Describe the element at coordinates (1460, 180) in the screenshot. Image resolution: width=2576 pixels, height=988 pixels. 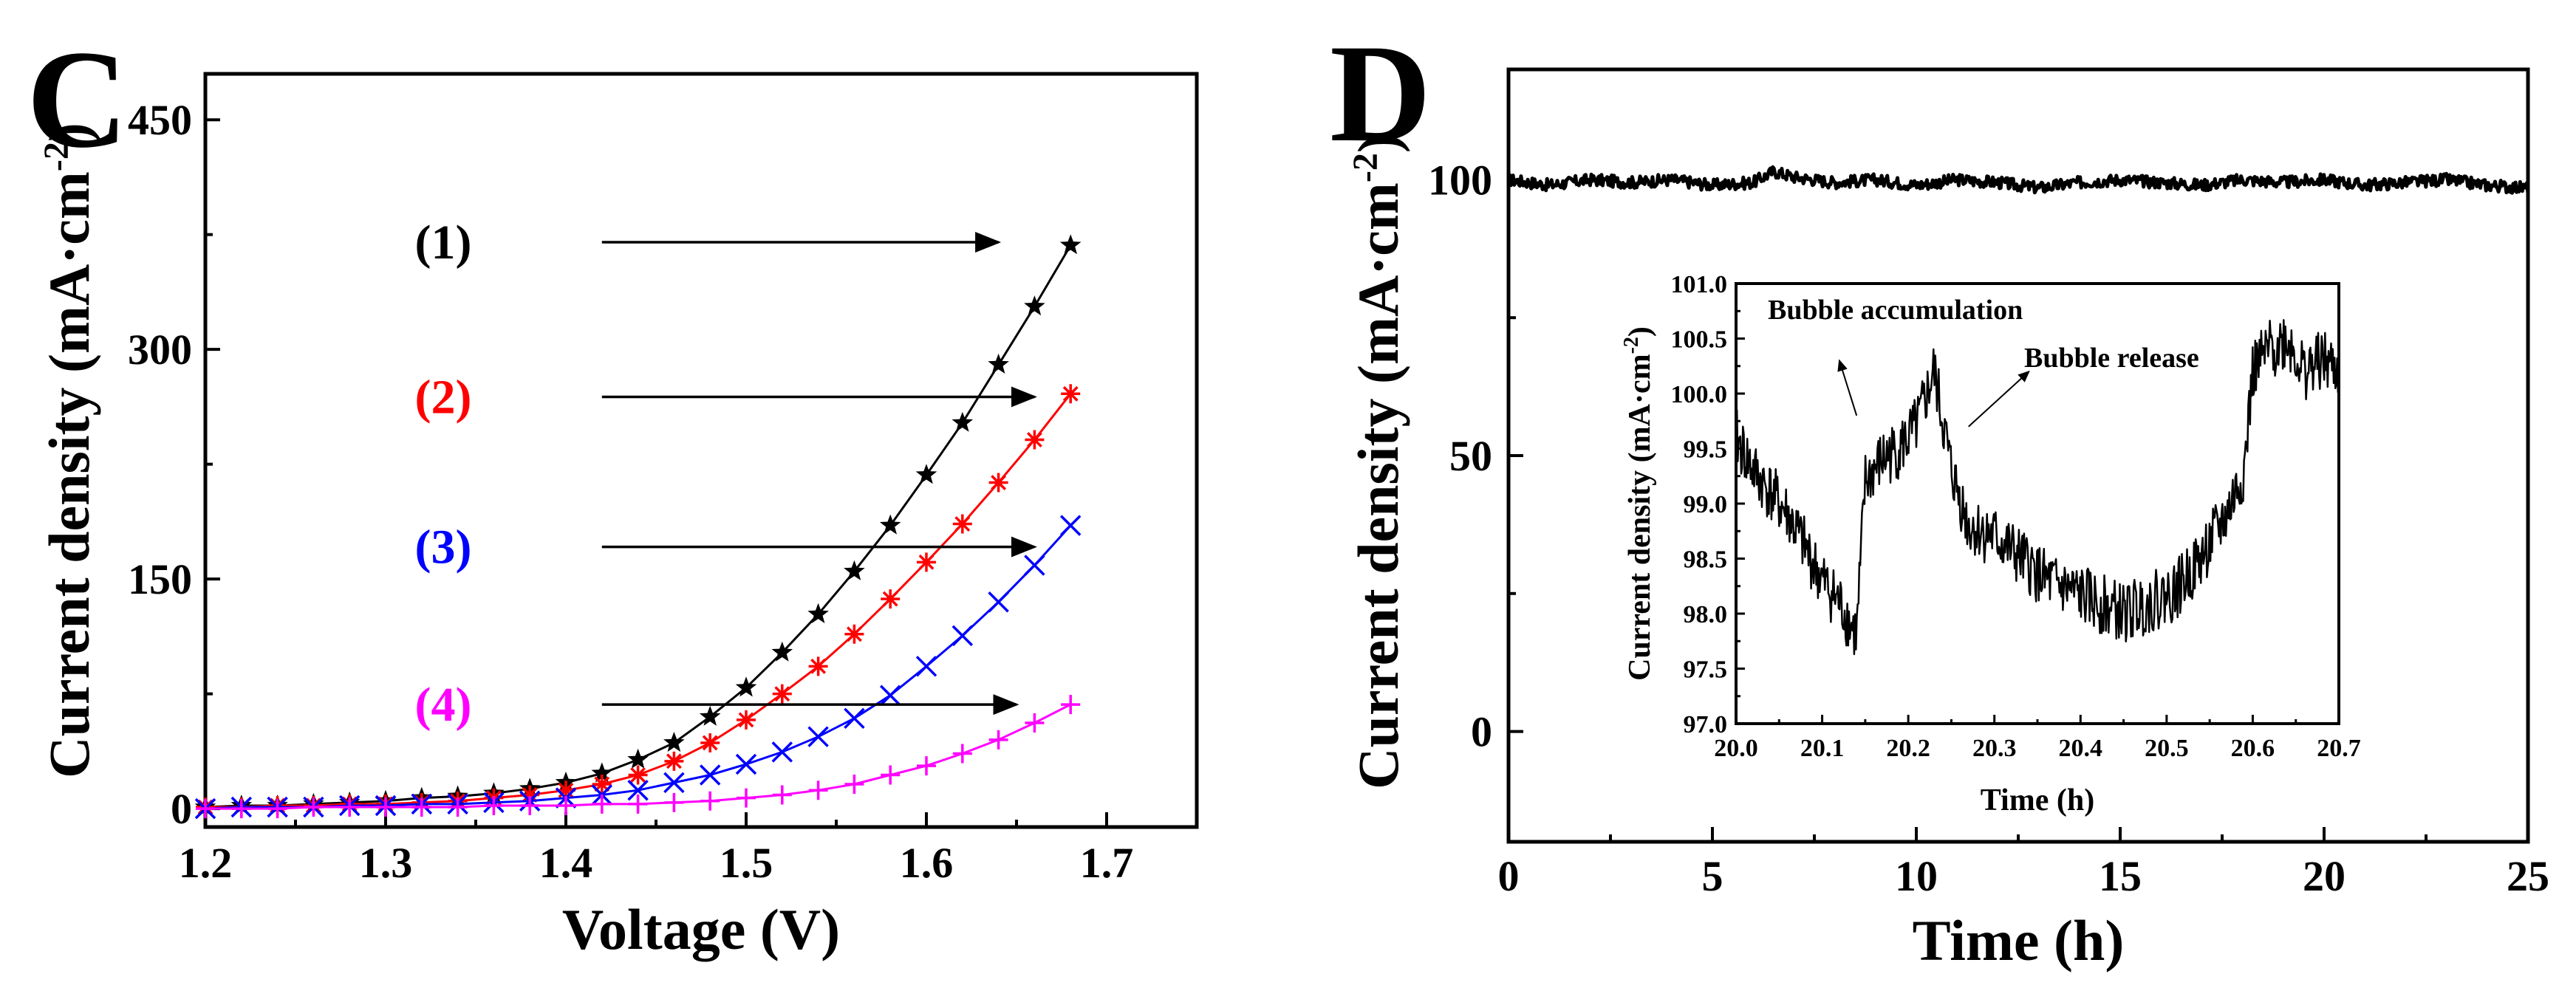
I see `axis-d-y-tick-label: 100` at that location.